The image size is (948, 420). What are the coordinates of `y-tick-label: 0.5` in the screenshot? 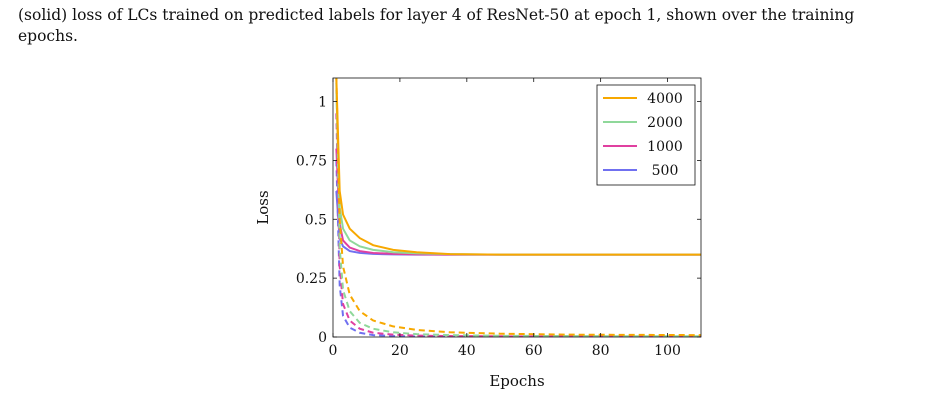 It's located at (316, 220).